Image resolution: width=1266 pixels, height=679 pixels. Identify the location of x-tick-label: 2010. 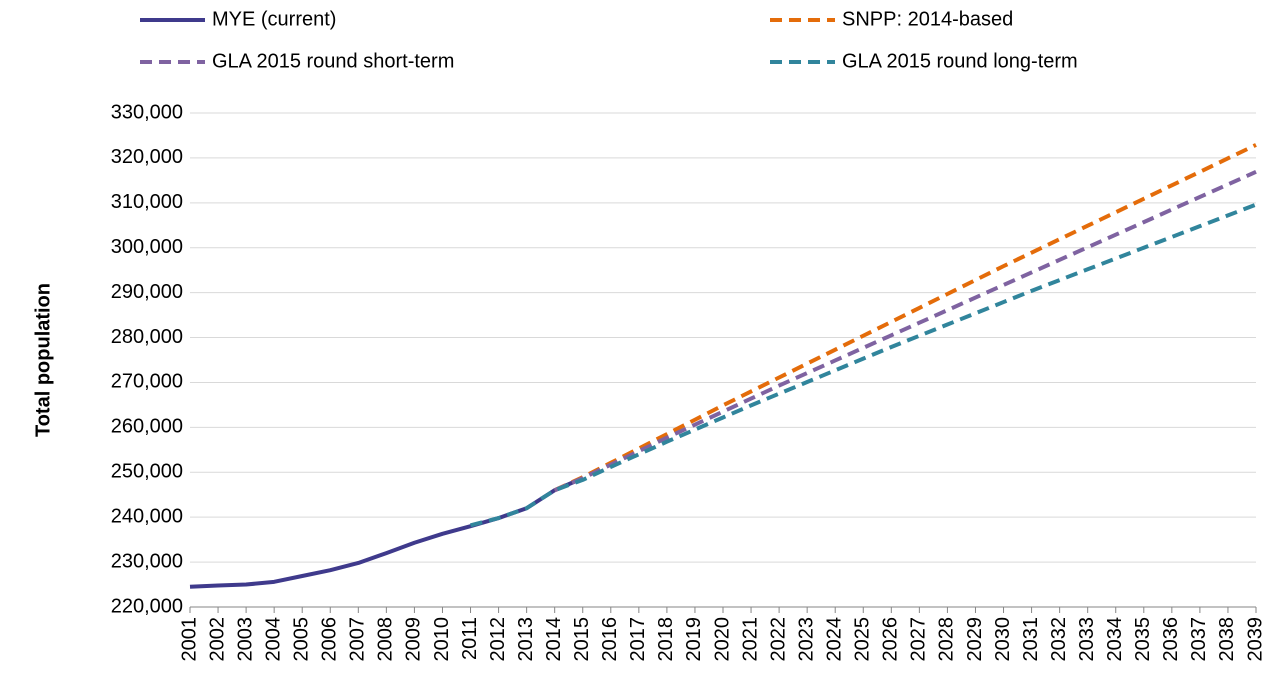
(442, 639).